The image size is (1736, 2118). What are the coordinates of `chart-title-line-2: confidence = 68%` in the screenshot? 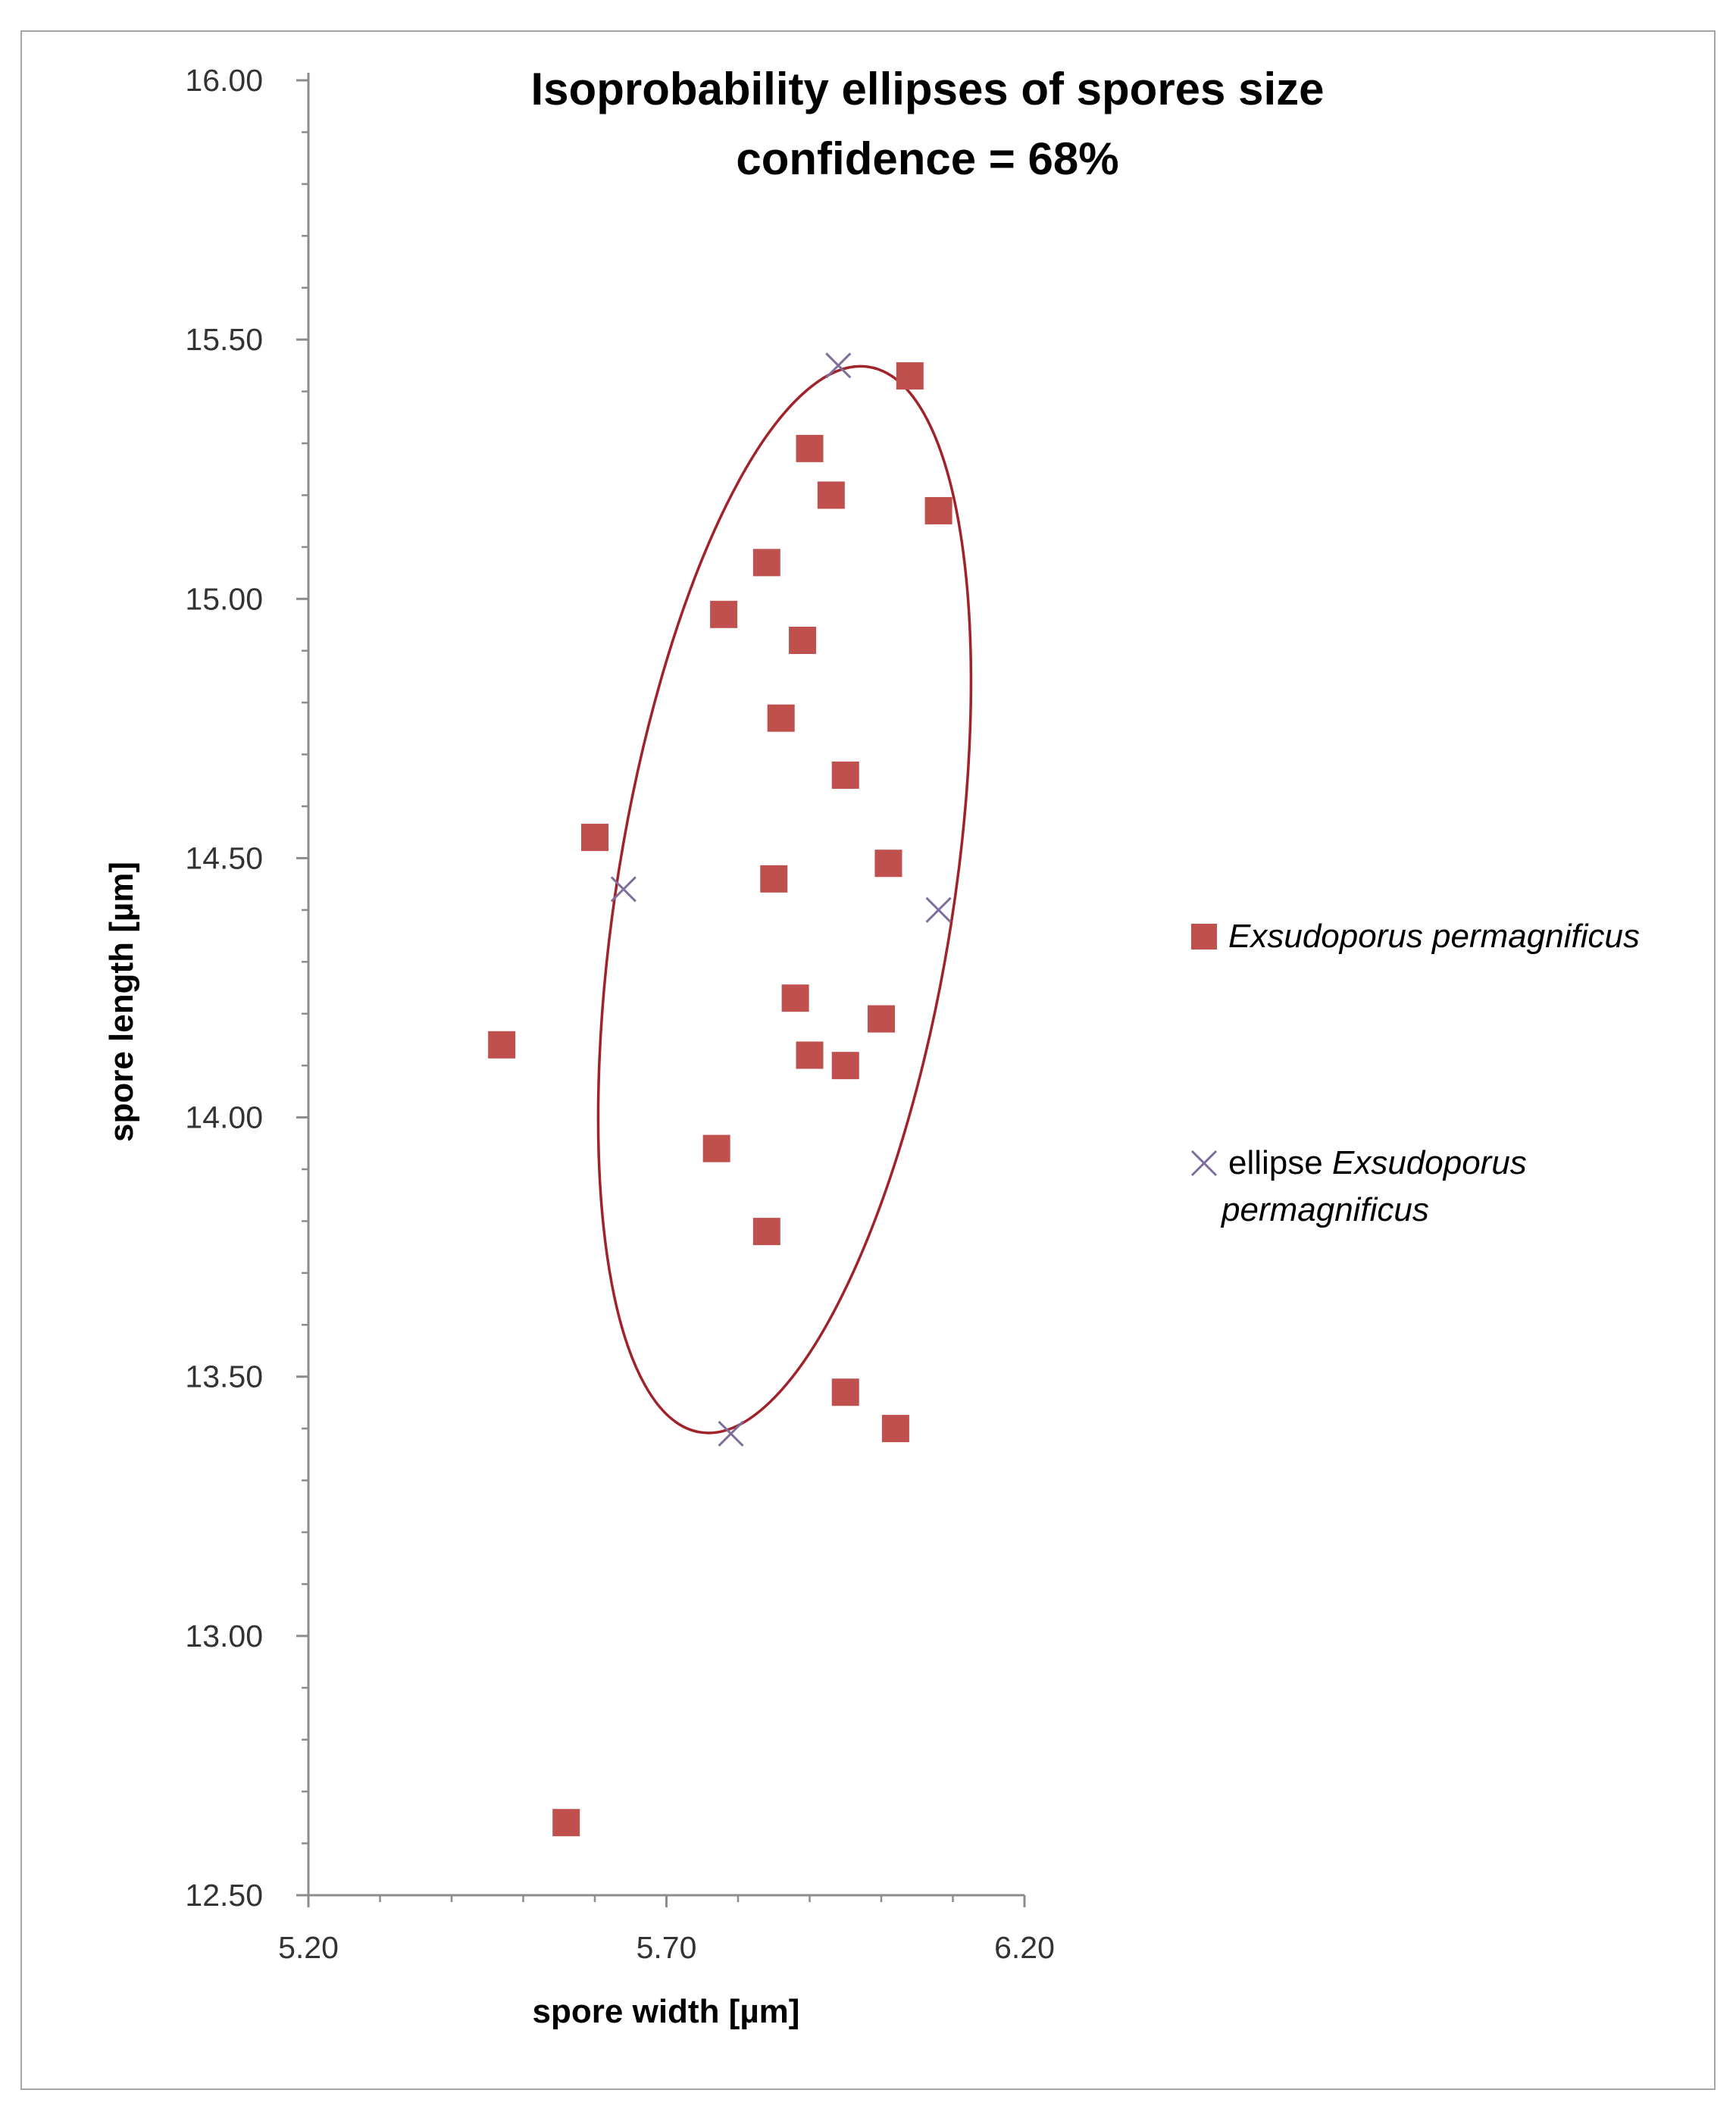 It's located at (927, 158).